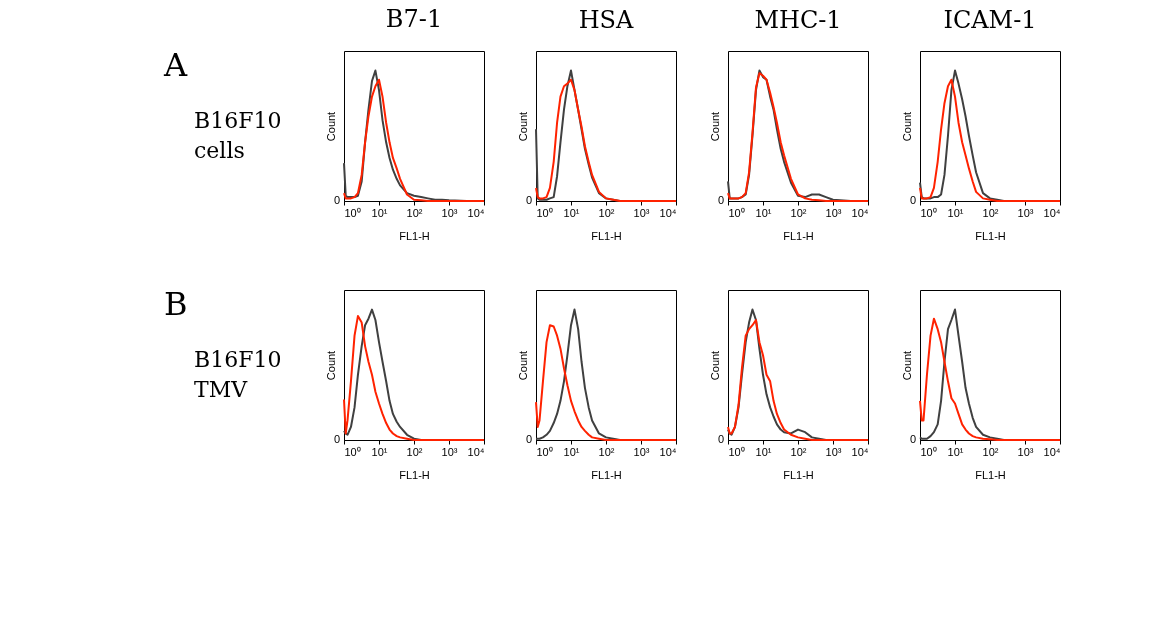 The height and width of the screenshot is (619, 1175). Describe the element at coordinates (238, 135) in the screenshot. I see `text: B16F10 cells` at that location.